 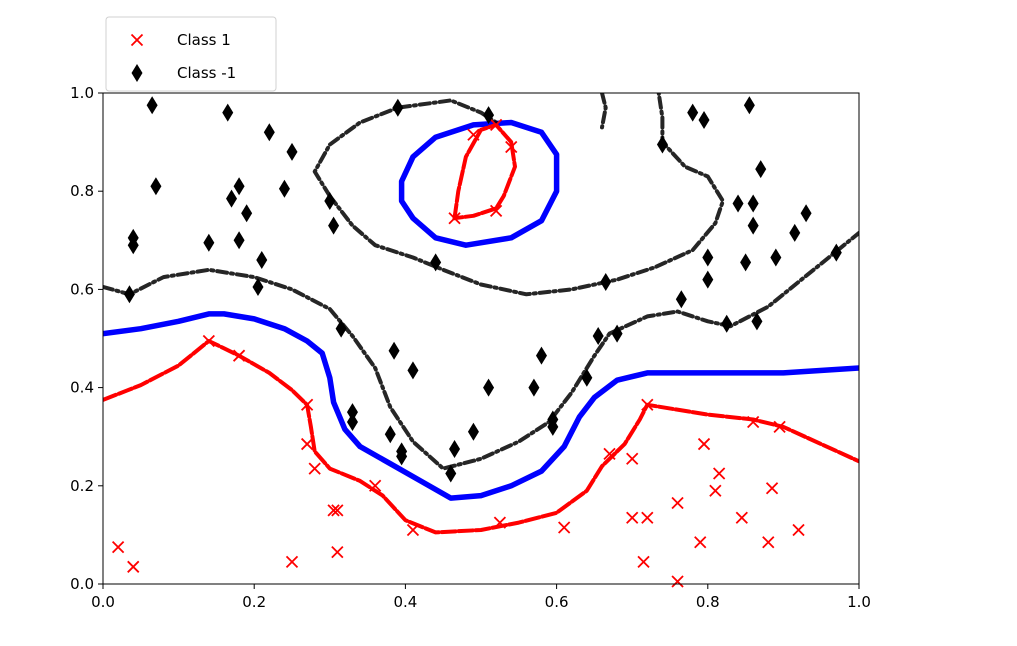 I want to click on y-tick-label: 0.4, so click(x=82, y=388).